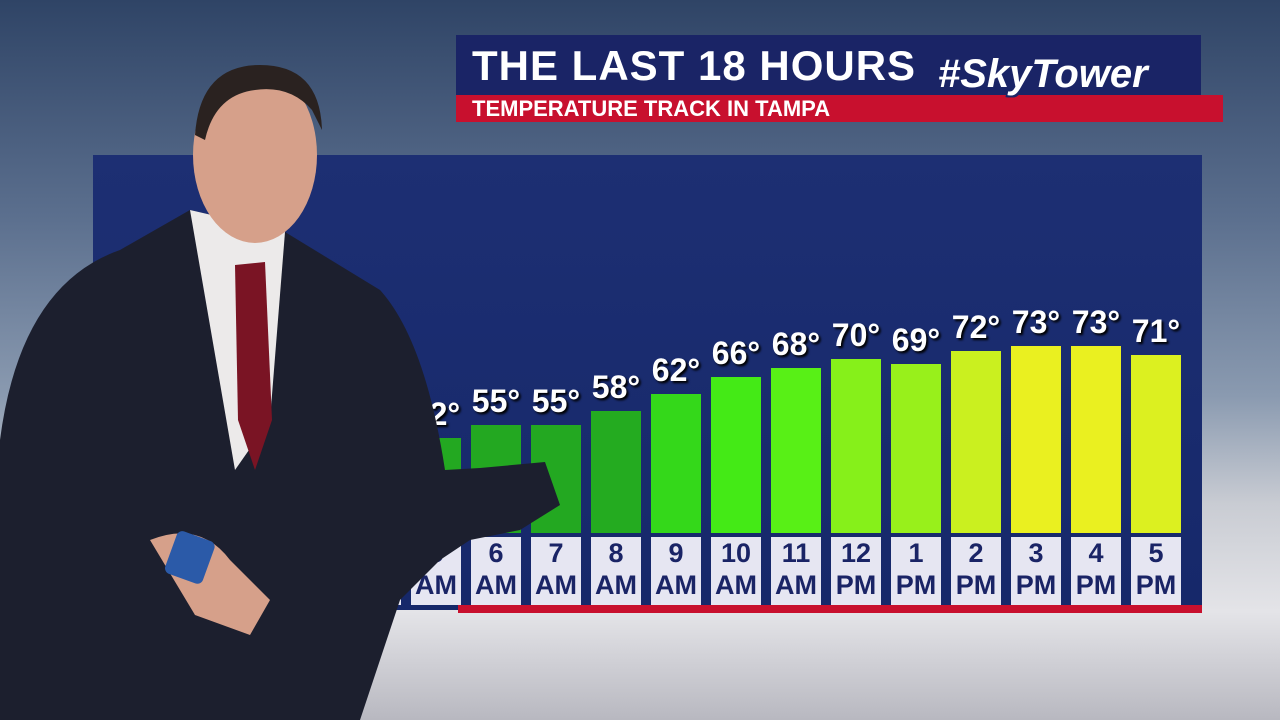 This screenshot has width=1280, height=720. Describe the element at coordinates (976, 326) in the screenshot. I see `value-label: 72°` at that location.